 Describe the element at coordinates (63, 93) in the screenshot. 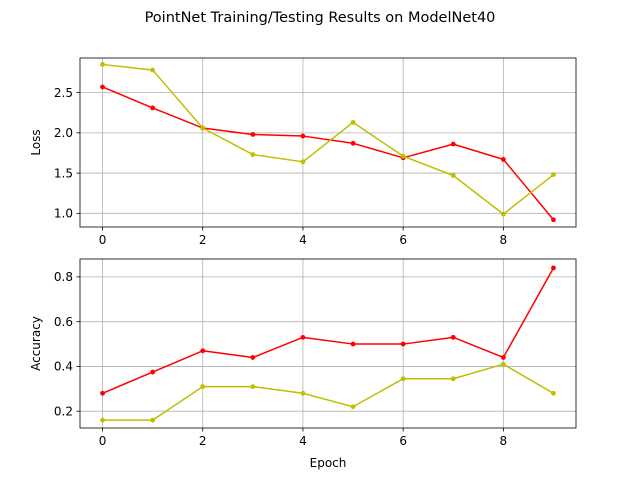

I see `loss-y-tick-label: 2.5` at that location.